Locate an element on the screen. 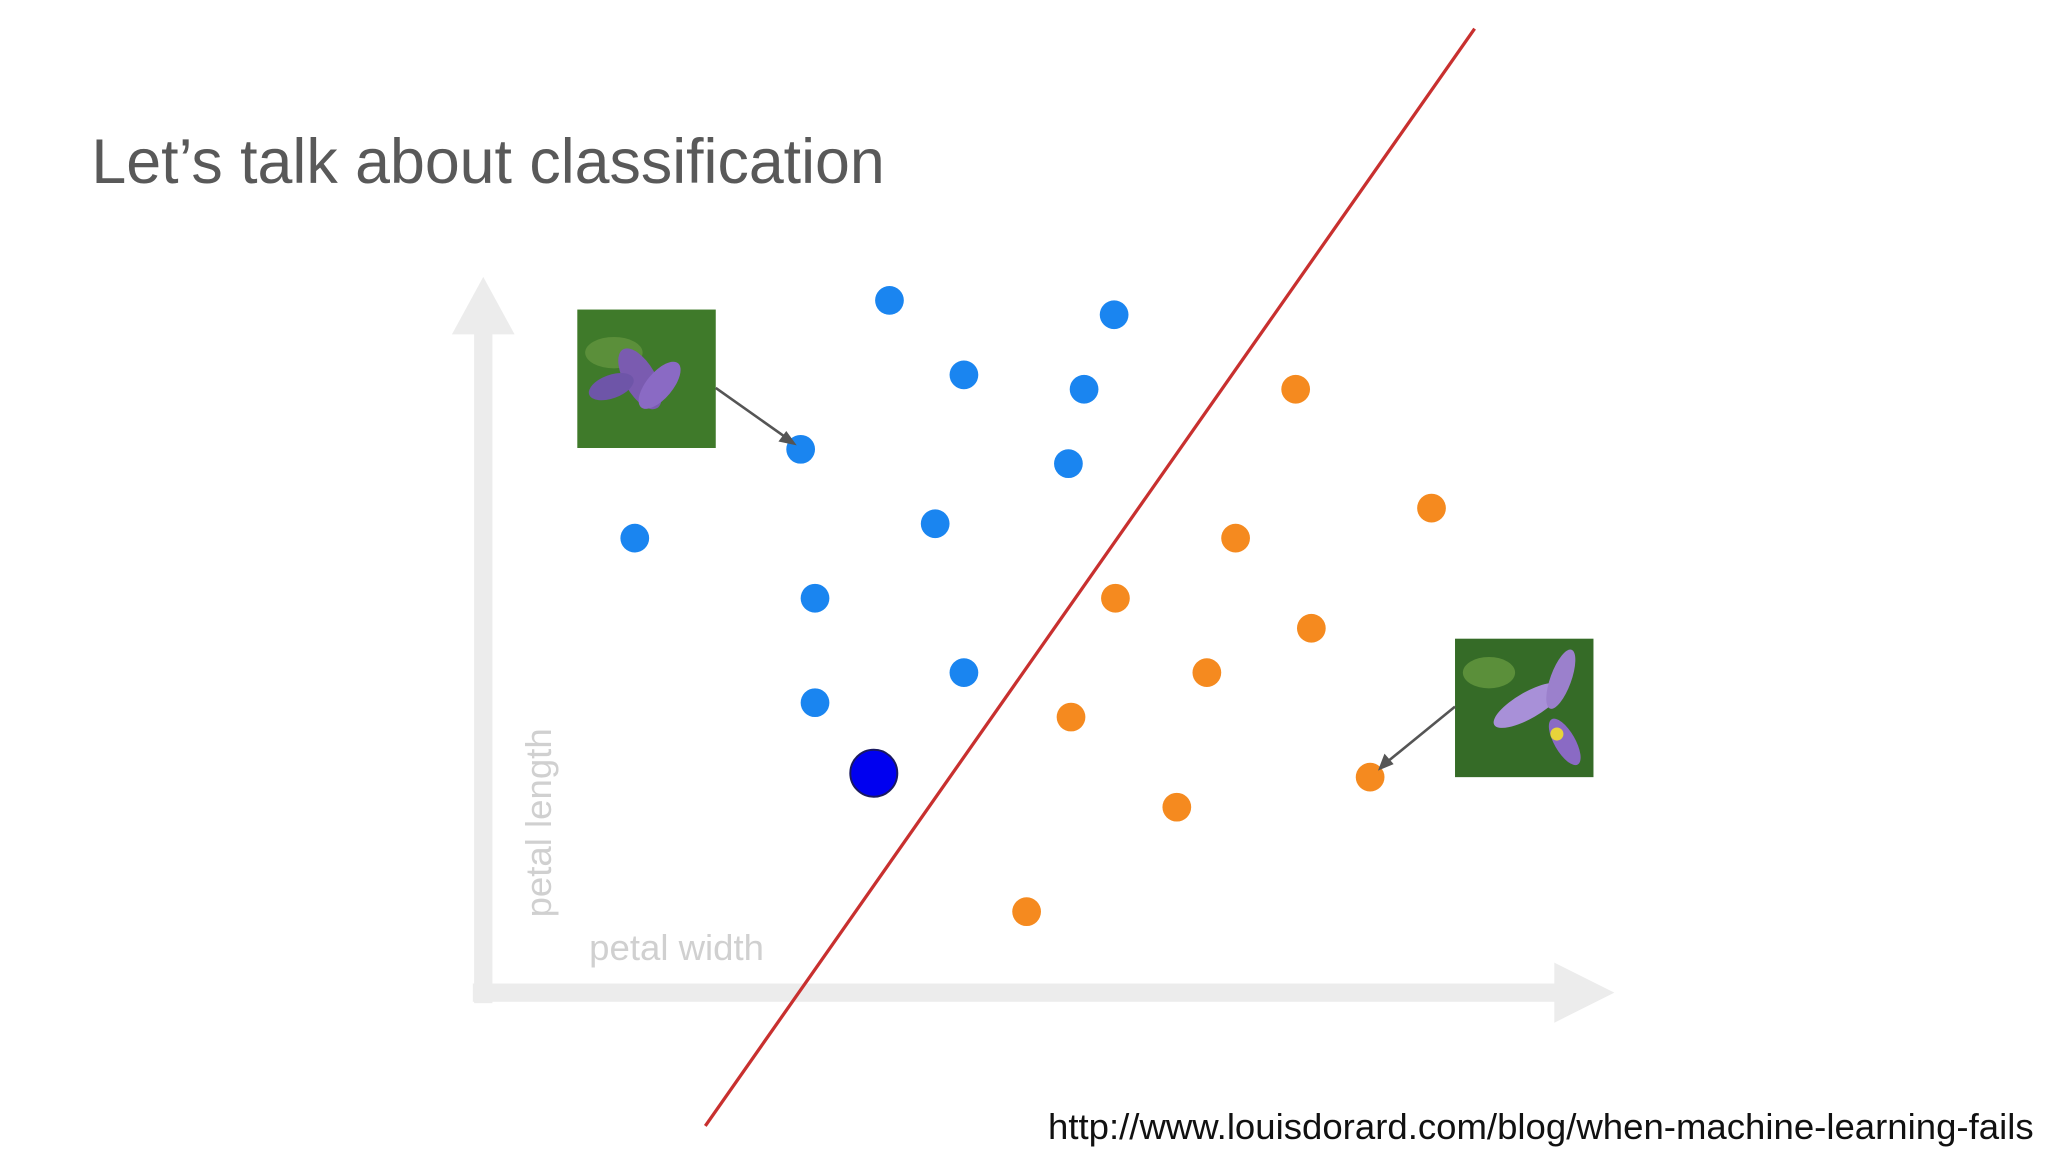 The height and width of the screenshot is (1152, 2048). x-arrow is located at coordinates (1584, 992).